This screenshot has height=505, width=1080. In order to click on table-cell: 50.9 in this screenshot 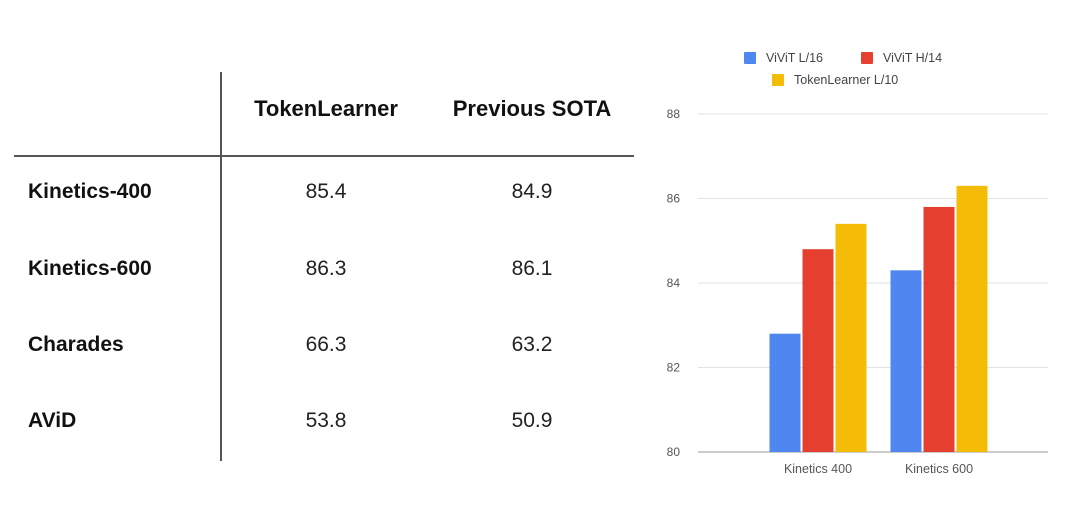, I will do `click(532, 420)`.